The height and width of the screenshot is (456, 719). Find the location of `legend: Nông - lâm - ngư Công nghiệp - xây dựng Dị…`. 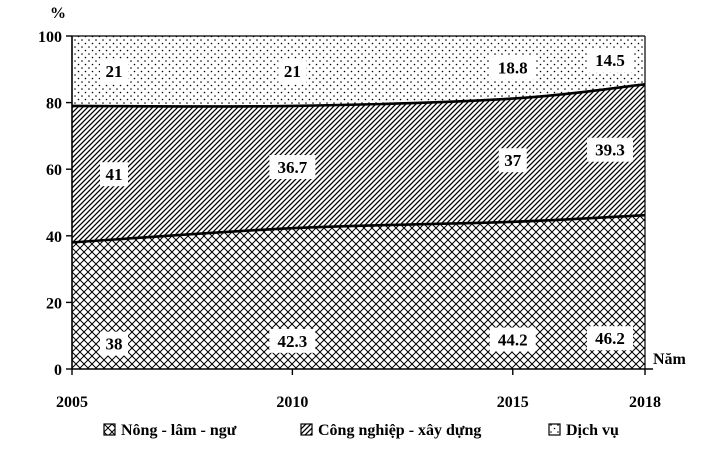

legend: Nông - lâm - ngư Công nghiệp - xây dựng Dị… is located at coordinates (361, 430).